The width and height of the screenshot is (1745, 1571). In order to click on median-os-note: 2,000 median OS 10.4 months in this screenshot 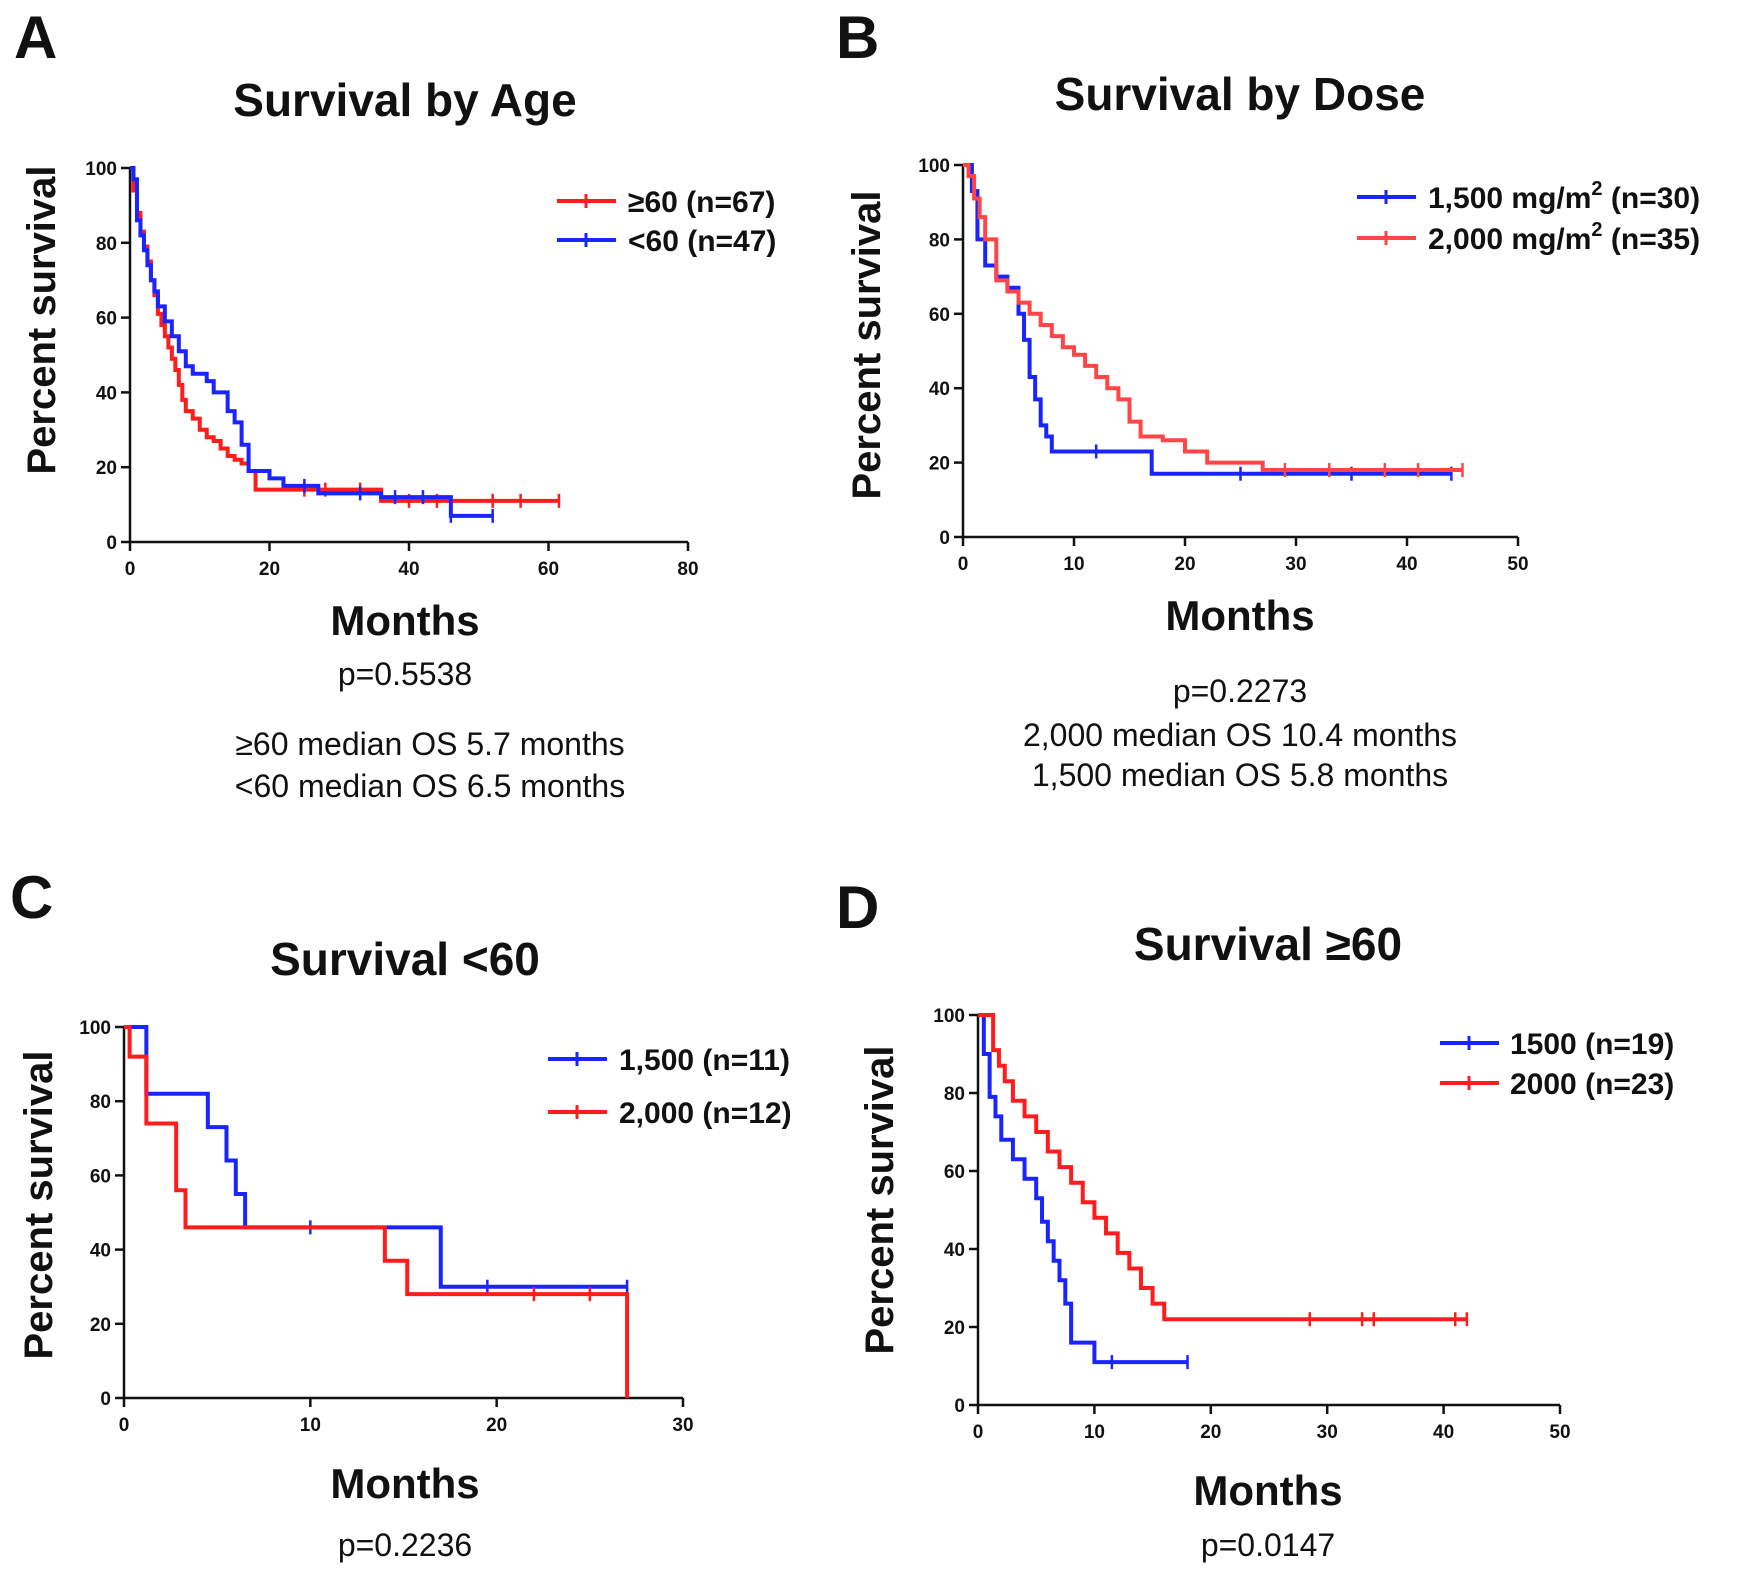, I will do `click(1240, 735)`.